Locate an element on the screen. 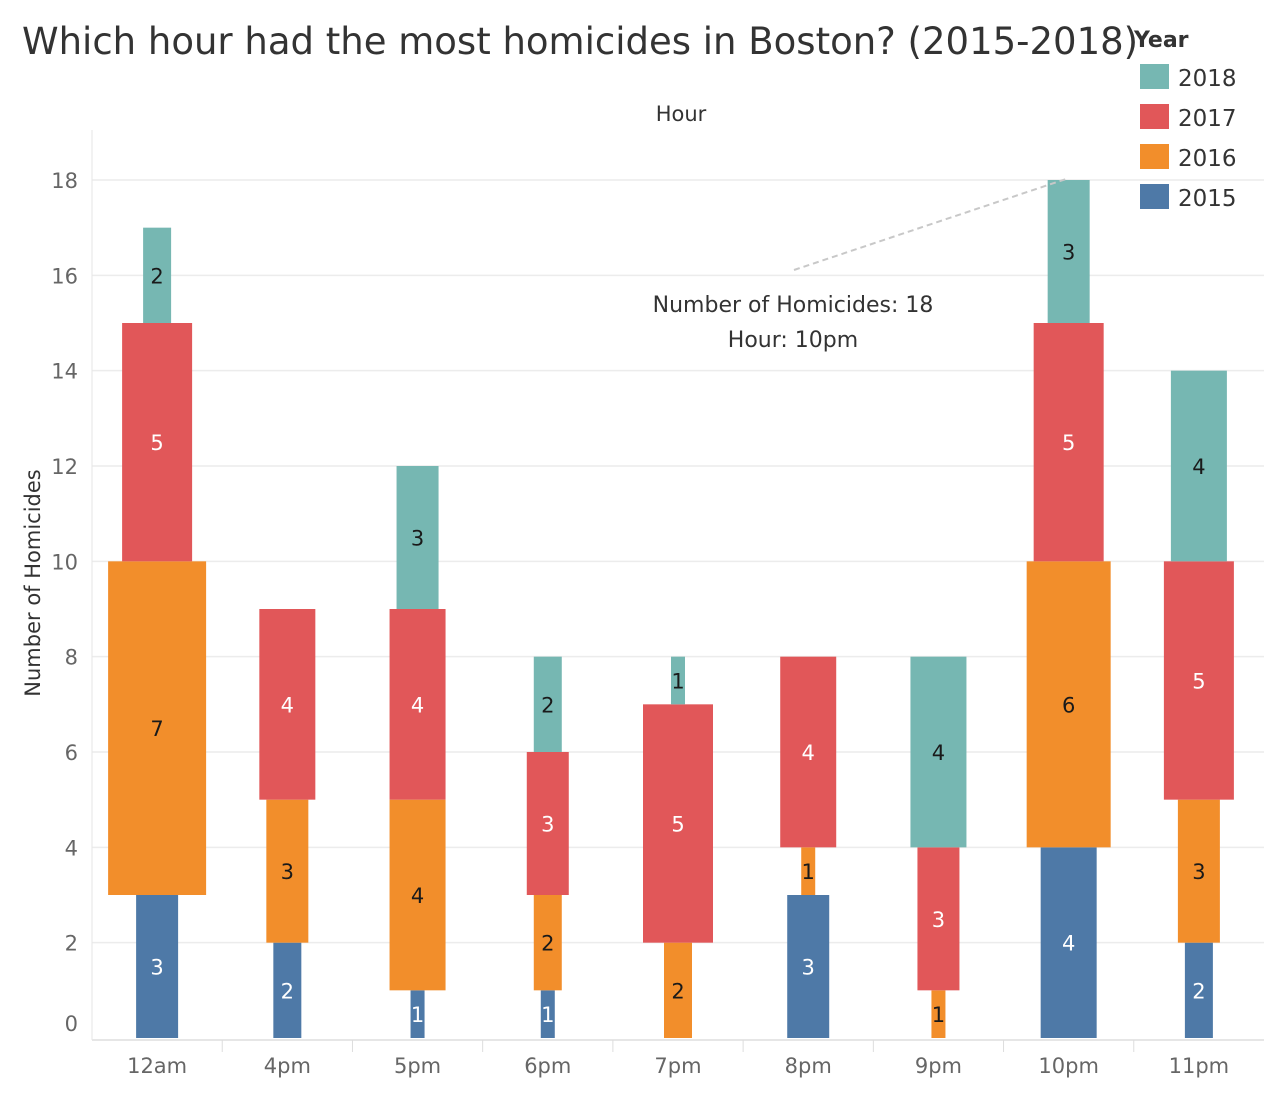 The image size is (1272, 1094). x-tick-label-12am: 12am is located at coordinates (157, 1066).